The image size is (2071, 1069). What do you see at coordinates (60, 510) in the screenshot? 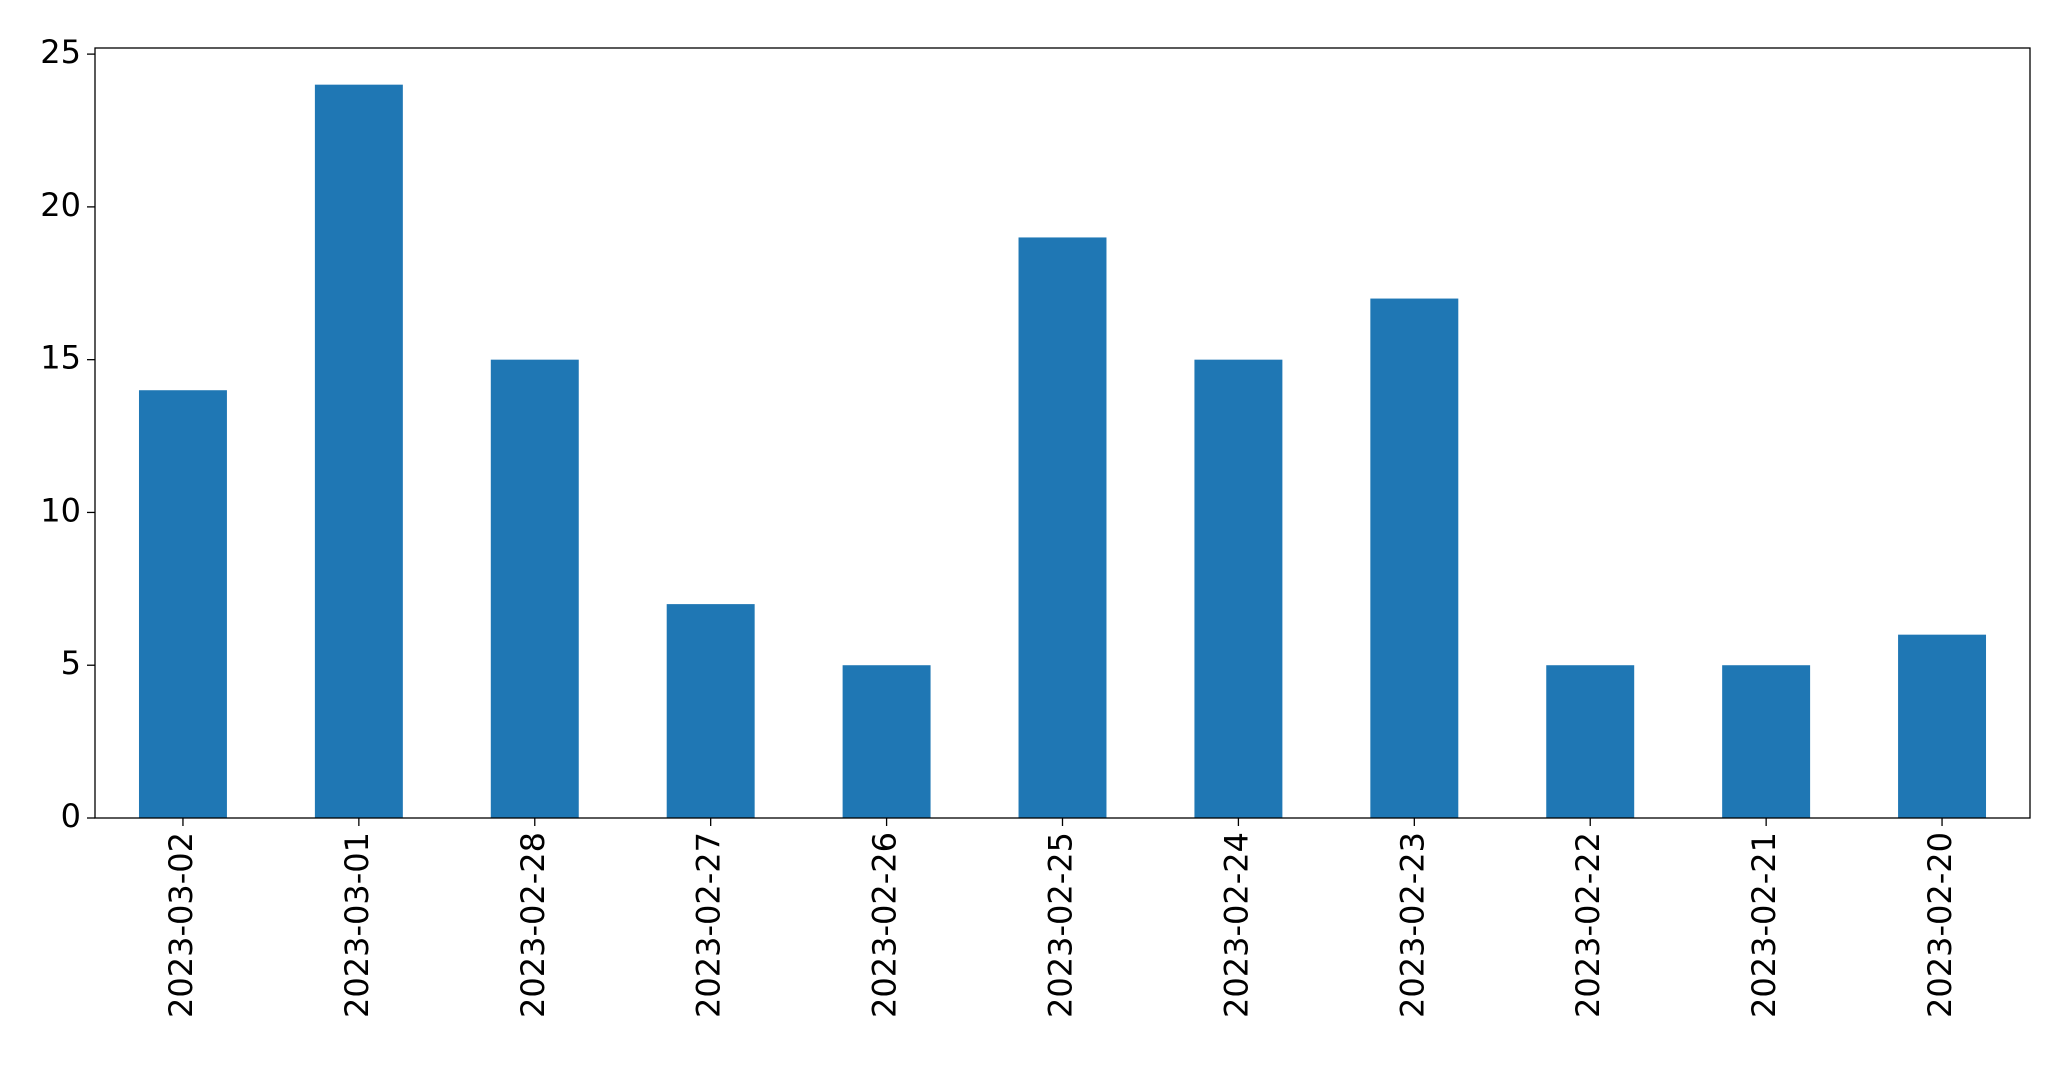
I see `y-tick-label: 10` at bounding box center [60, 510].